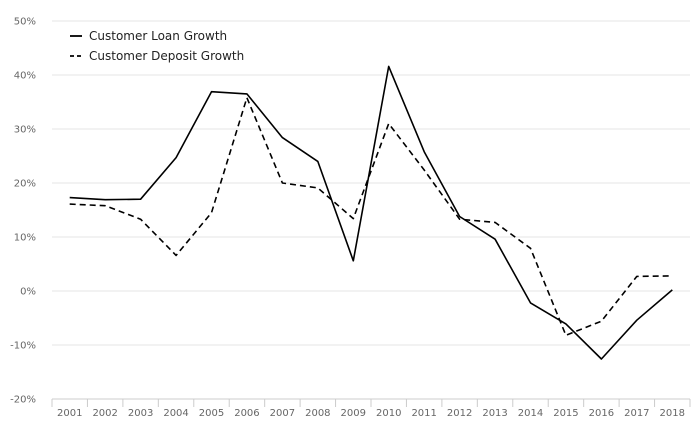 The height and width of the screenshot is (433, 700). What do you see at coordinates (23, 211) in the screenshot?
I see `y-axis-tick-labels: -20% -10% 0% 10% 20% 30% 40% 50%` at bounding box center [23, 211].